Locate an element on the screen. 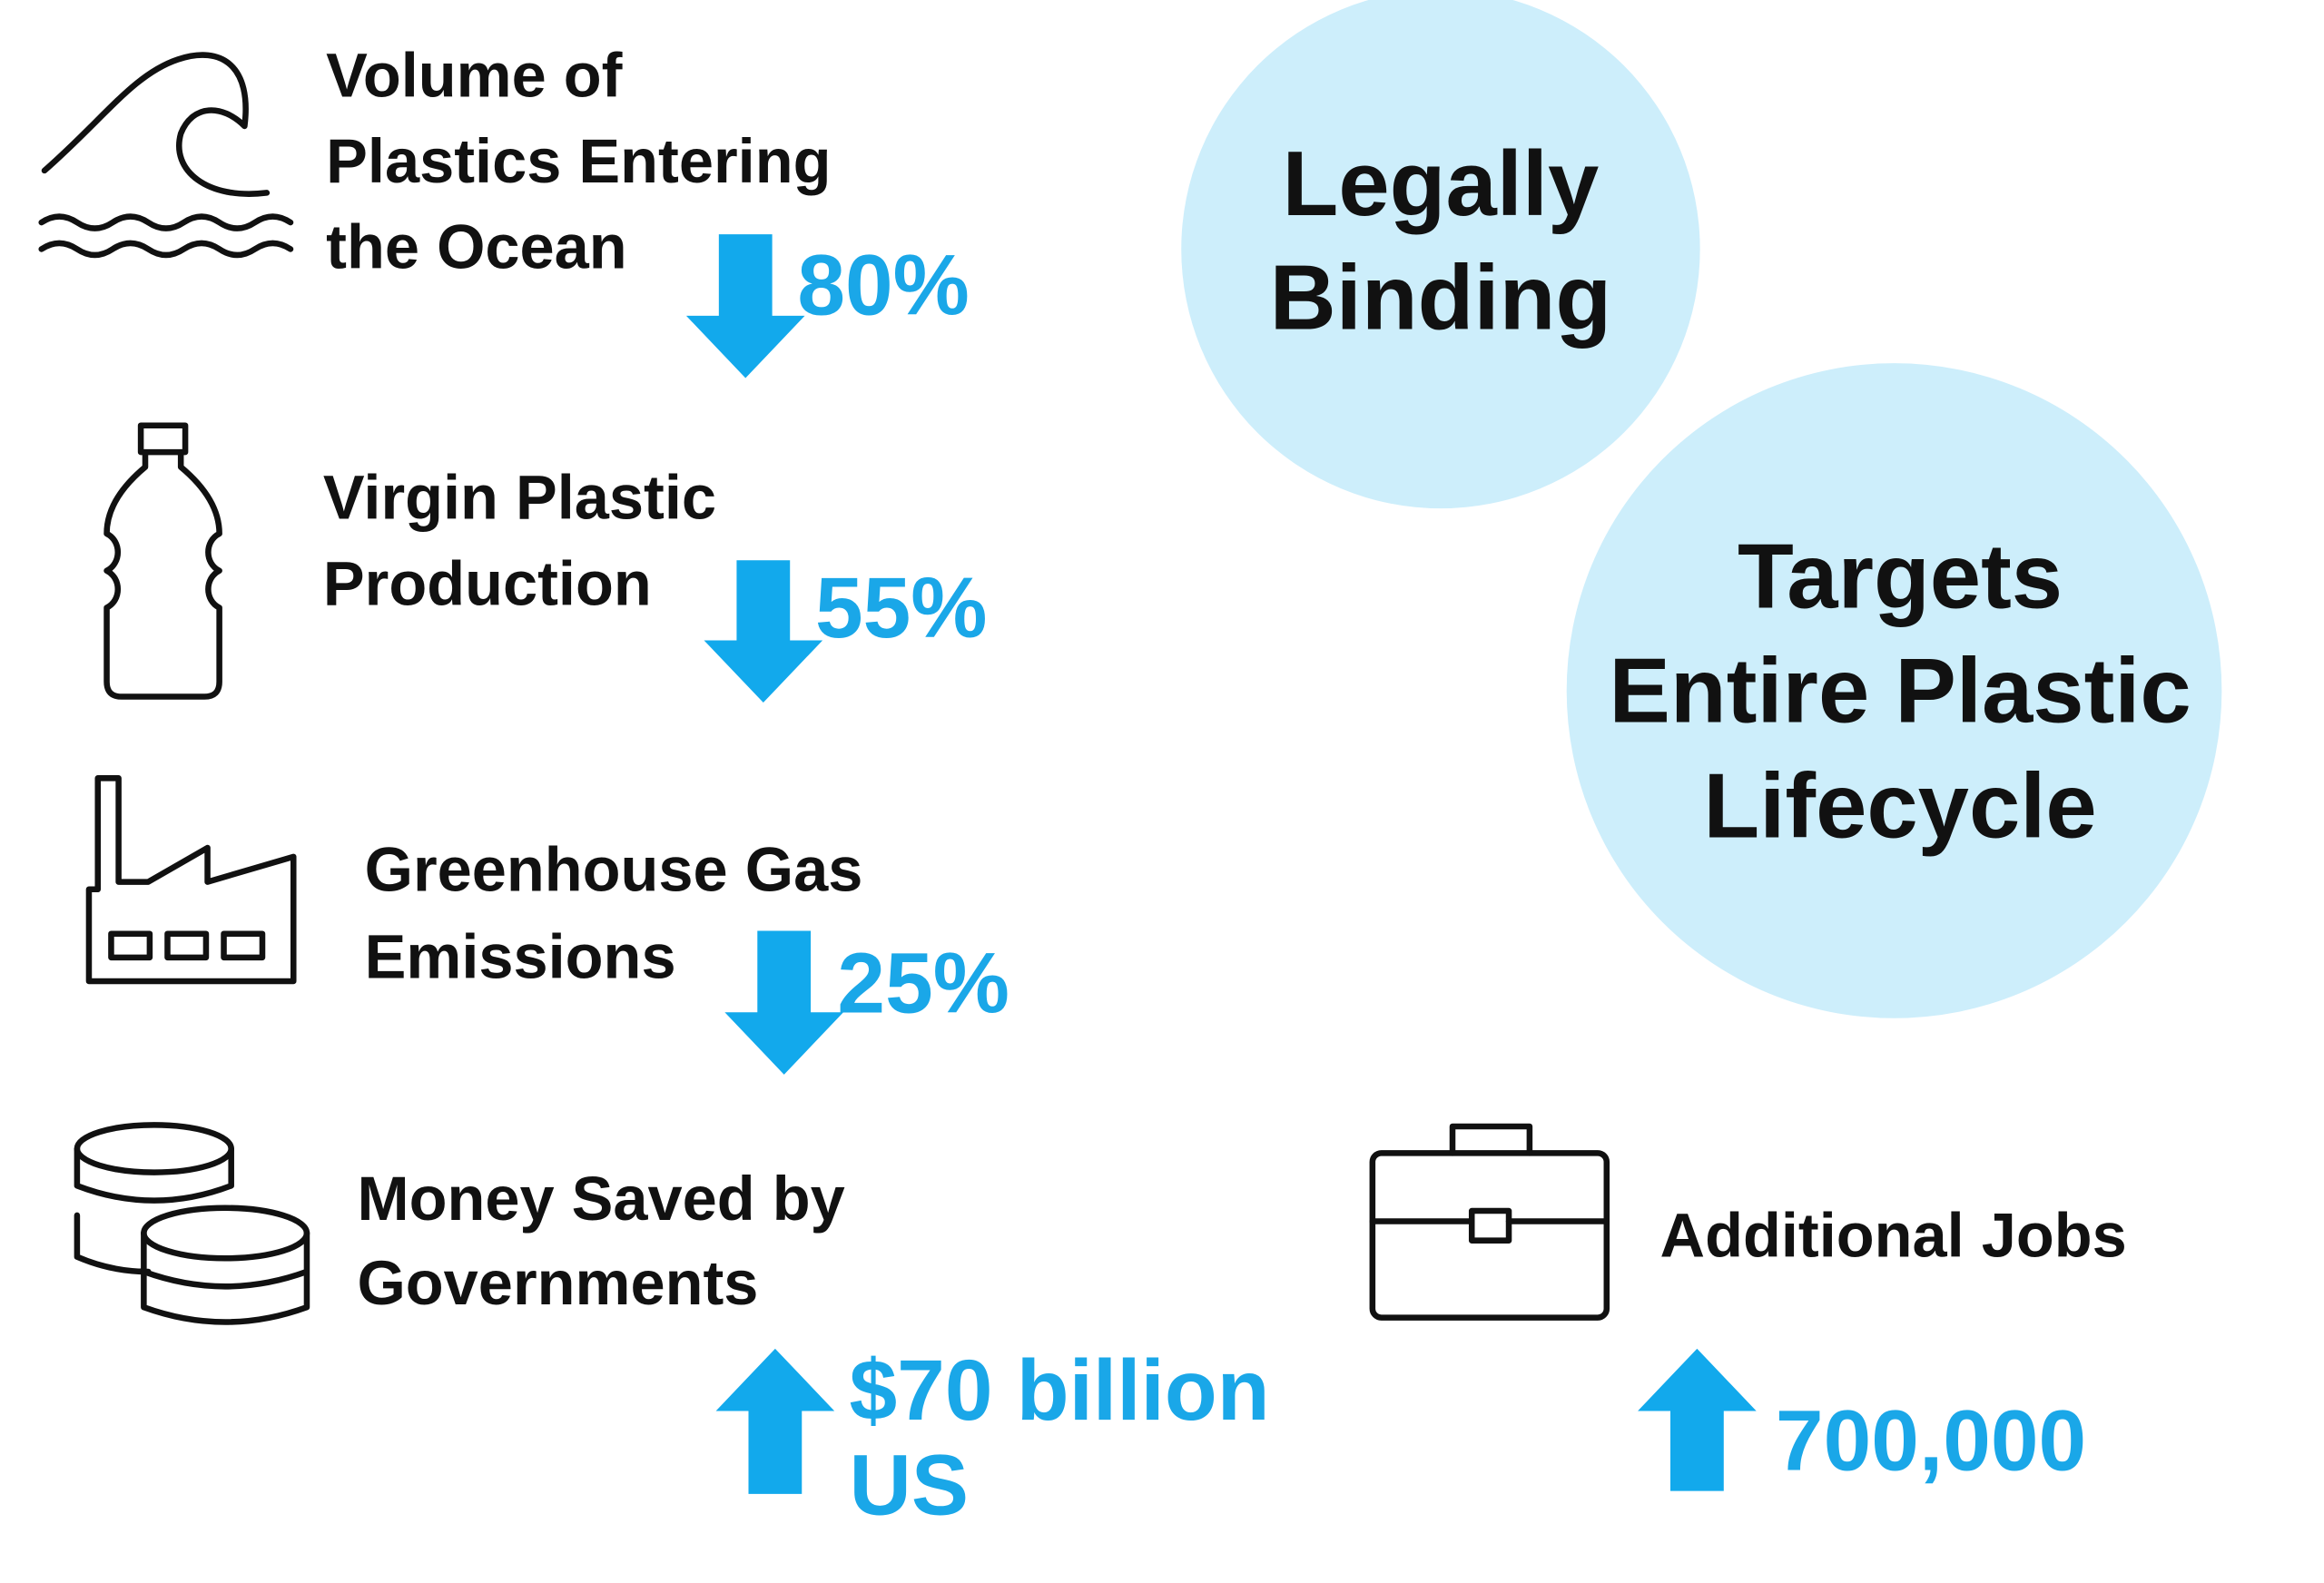 The width and height of the screenshot is (2324, 1583). item-label: the Ocean is located at coordinates (476, 247).